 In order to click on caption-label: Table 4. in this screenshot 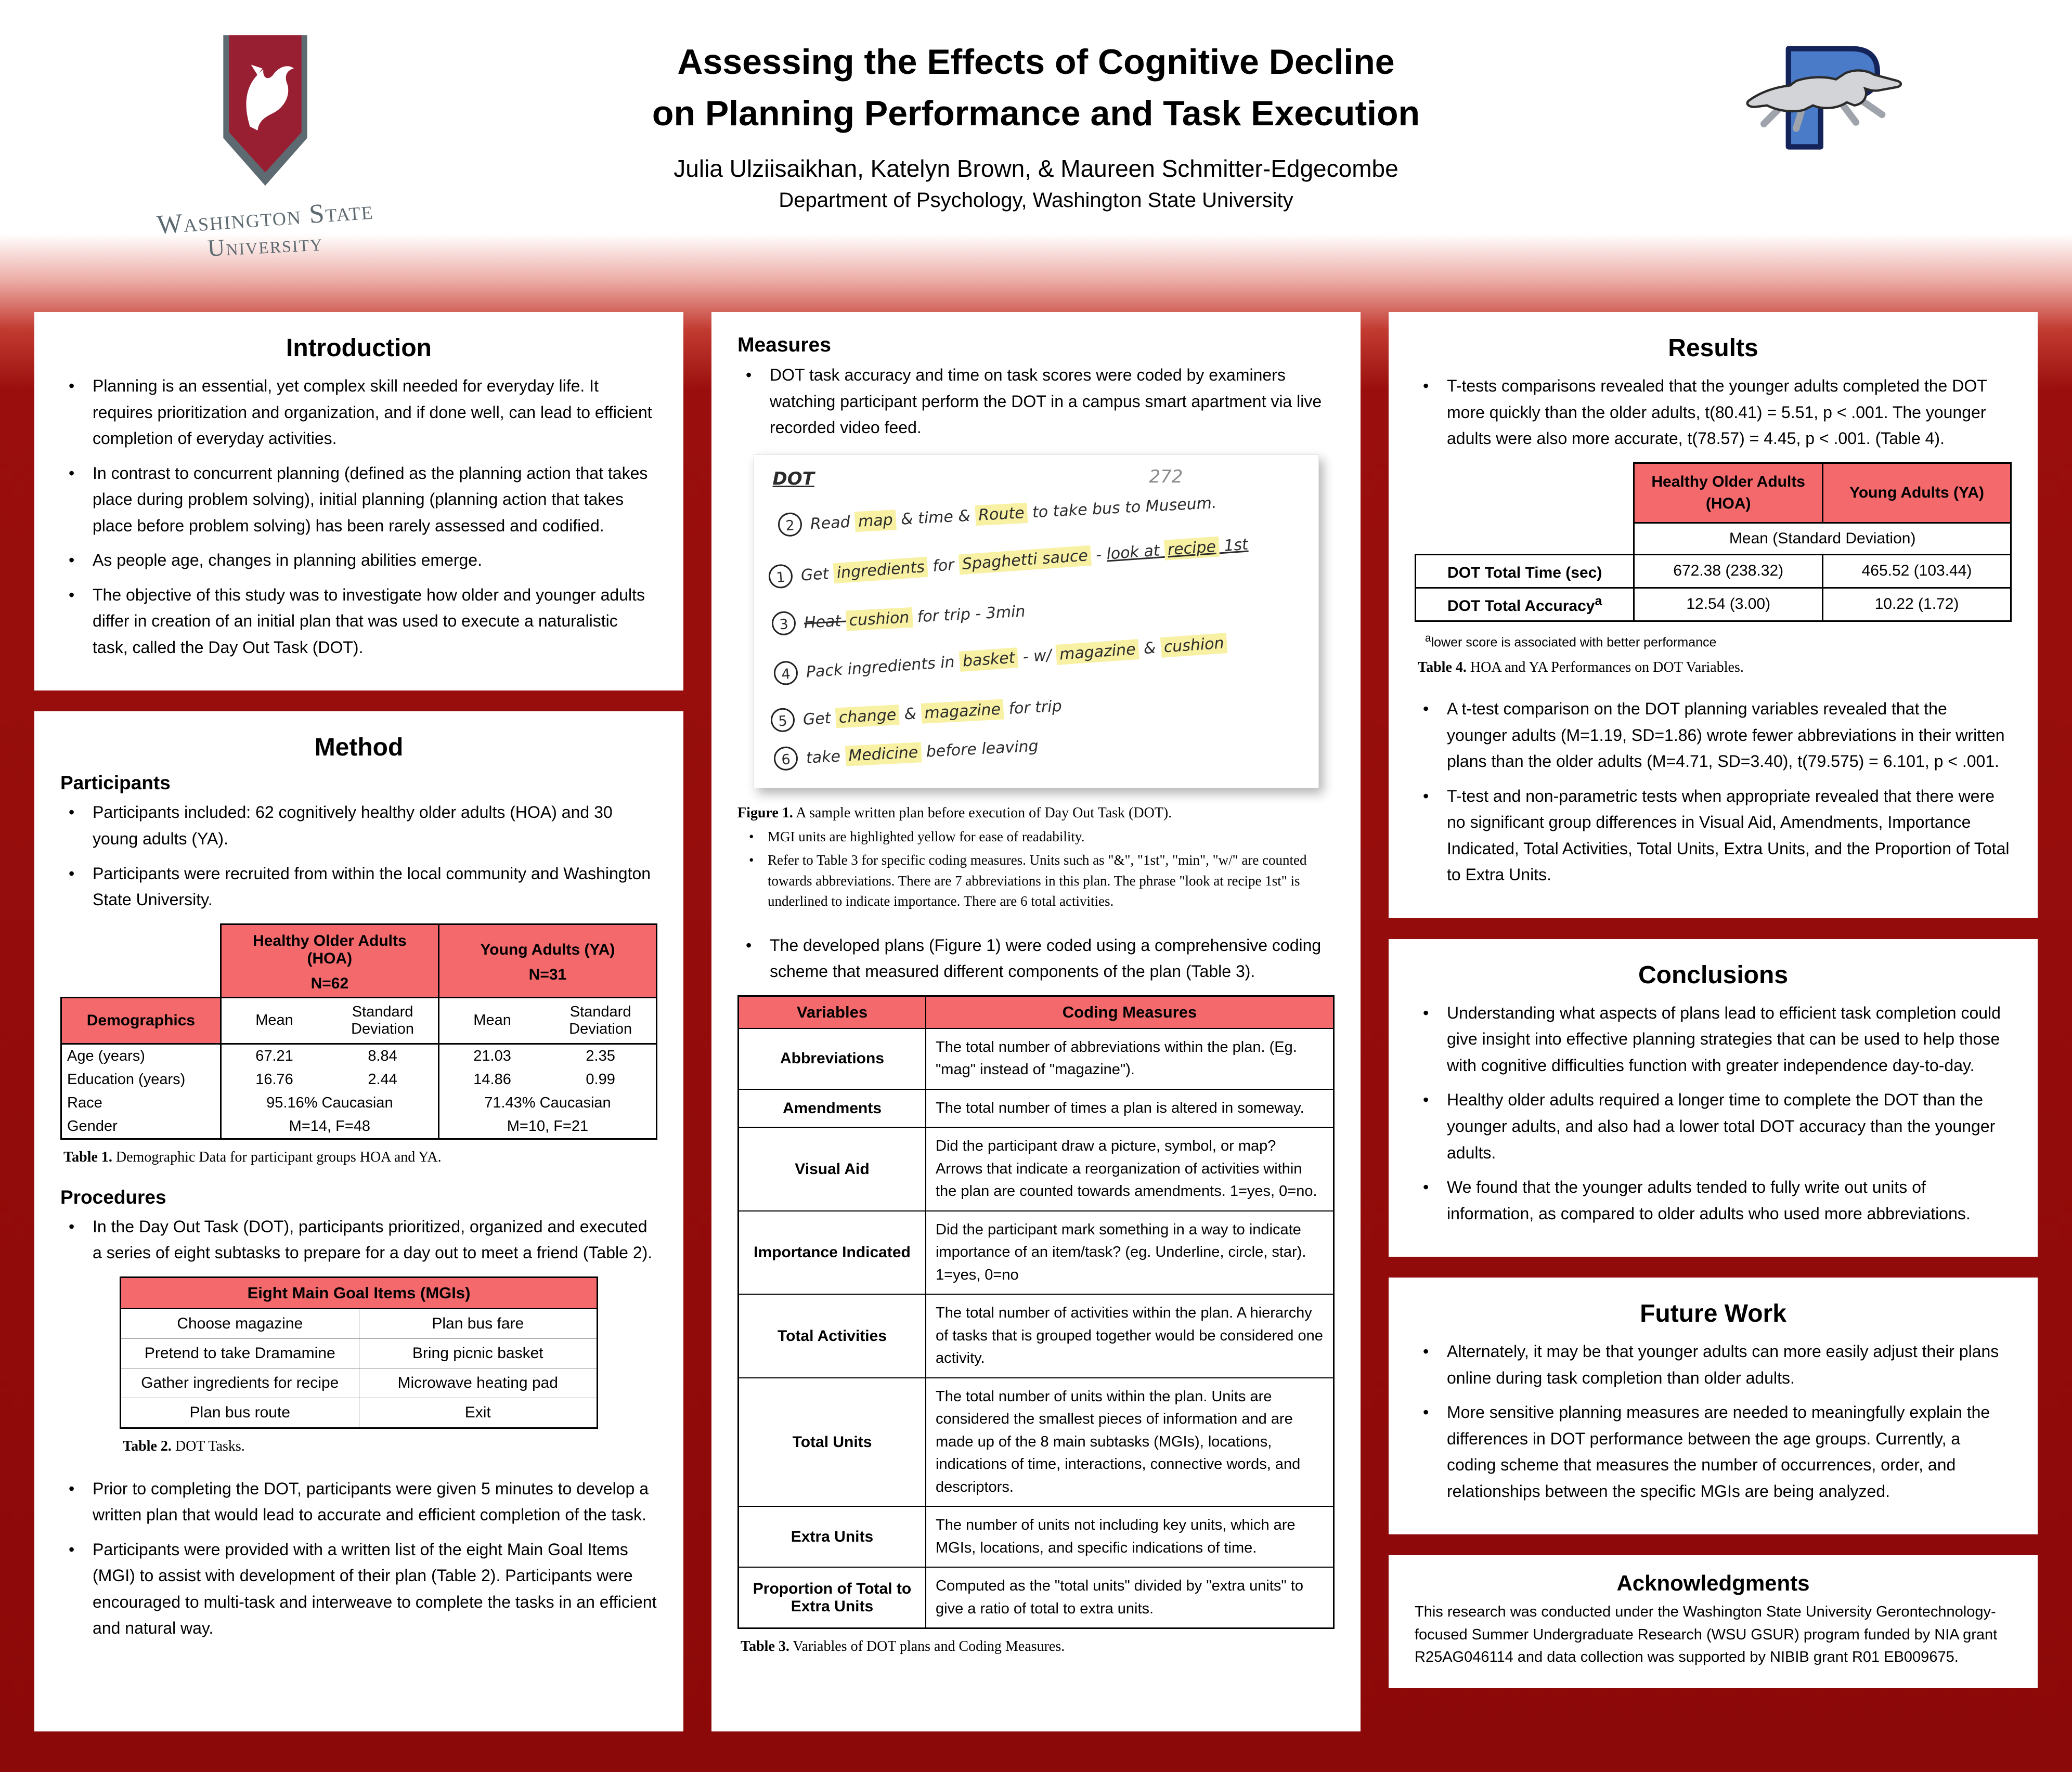, I will do `click(1442, 667)`.